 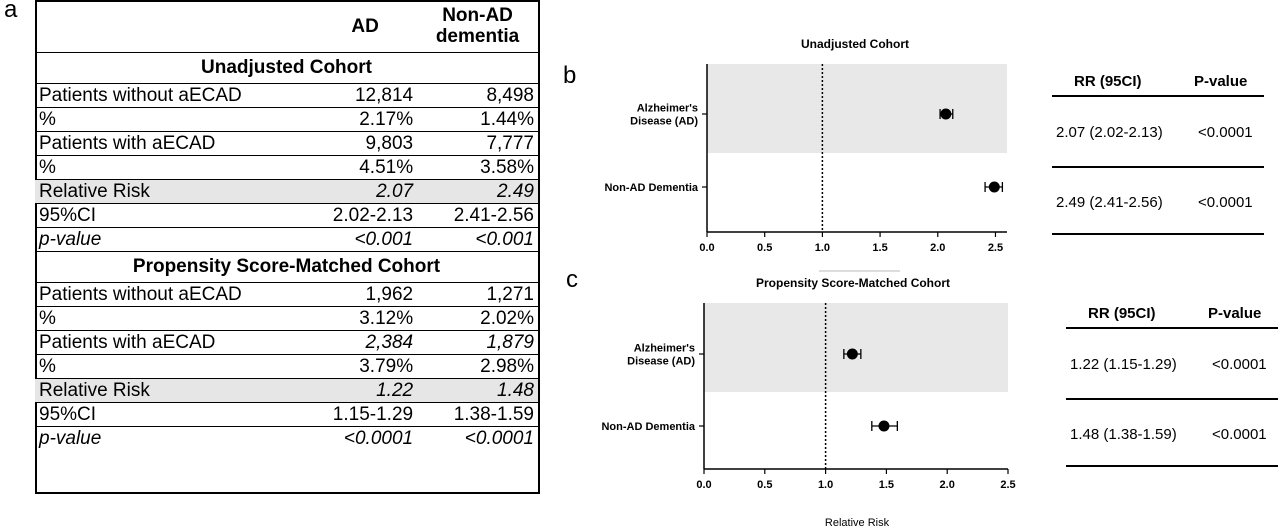 I want to click on cell-nonad: 8,498, so click(x=477, y=95).